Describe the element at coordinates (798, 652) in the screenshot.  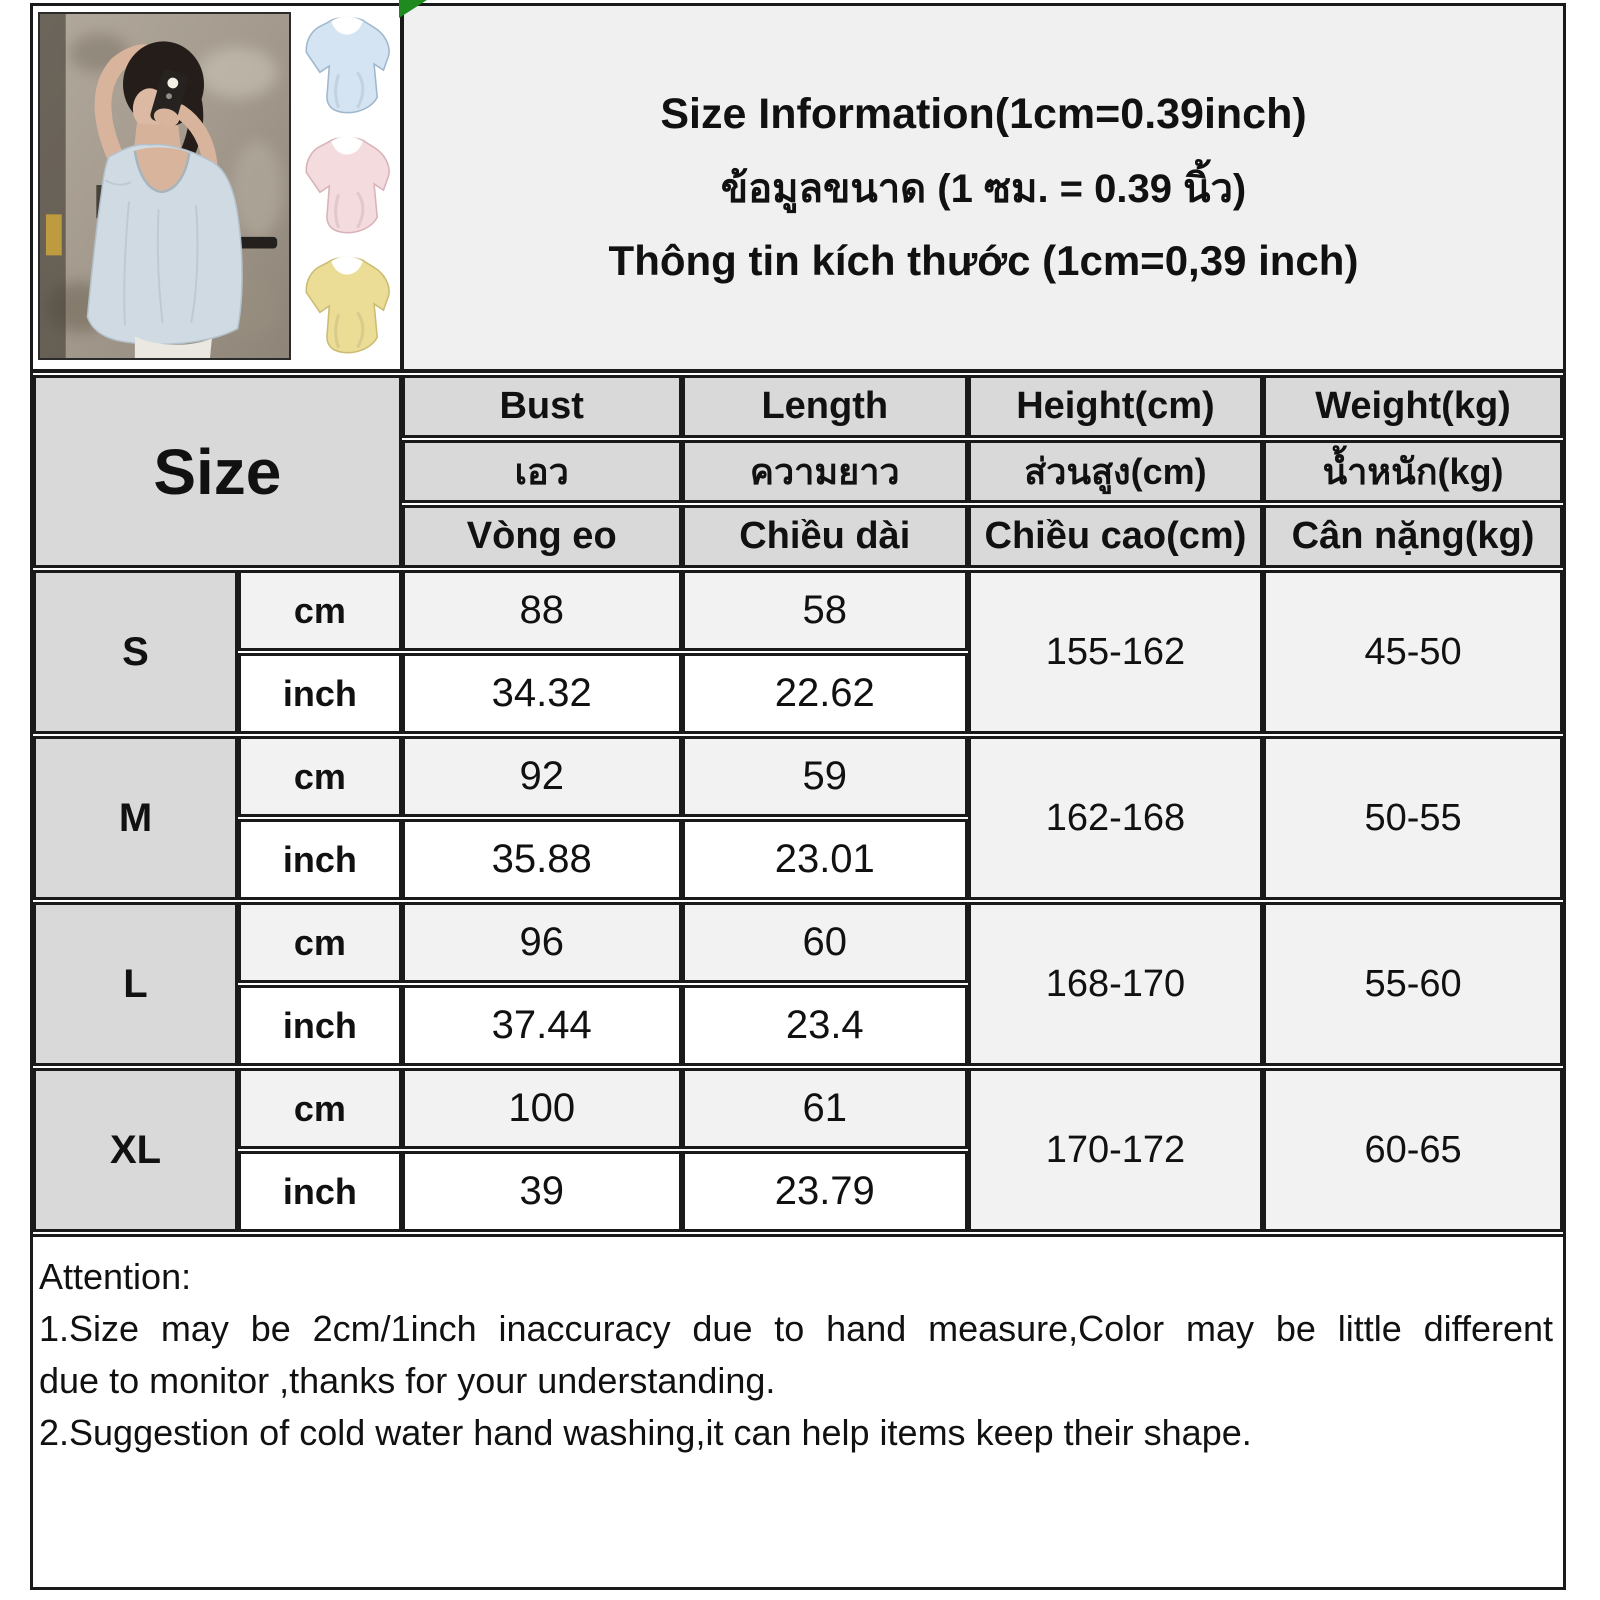
I see `row-S-cm: S cm 88 58 155-162 45-50` at that location.